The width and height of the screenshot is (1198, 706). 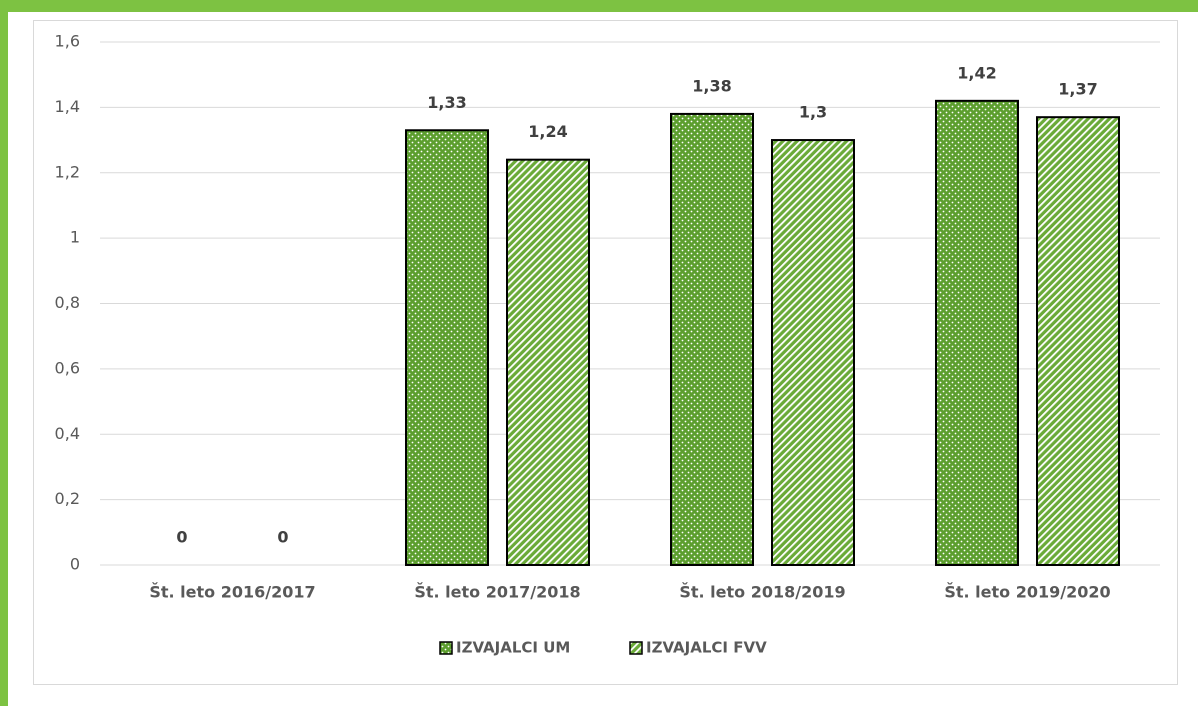 I want to click on top-border, so click(x=599, y=6).